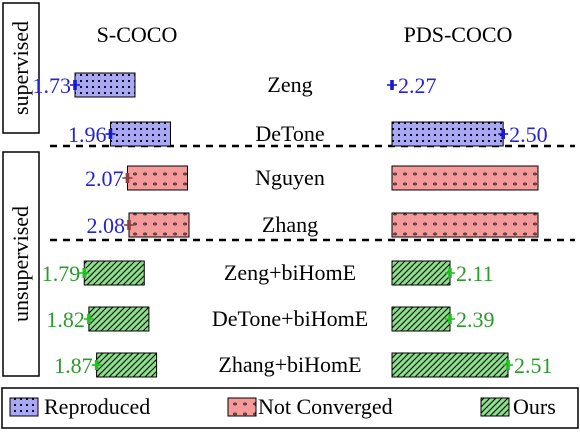 This screenshot has width=580, height=432. Describe the element at coordinates (61, 273) in the screenshot. I see `value-label-s-coco-zeng-bihome: 1.79` at that location.